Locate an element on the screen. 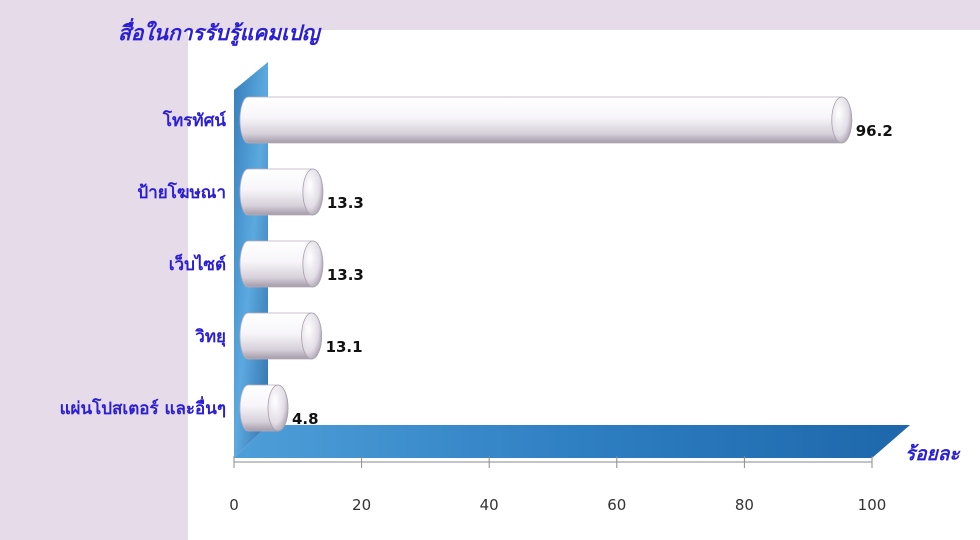 The width and height of the screenshot is (980, 540). category-label: โทรทัศน์ is located at coordinates (194, 120).